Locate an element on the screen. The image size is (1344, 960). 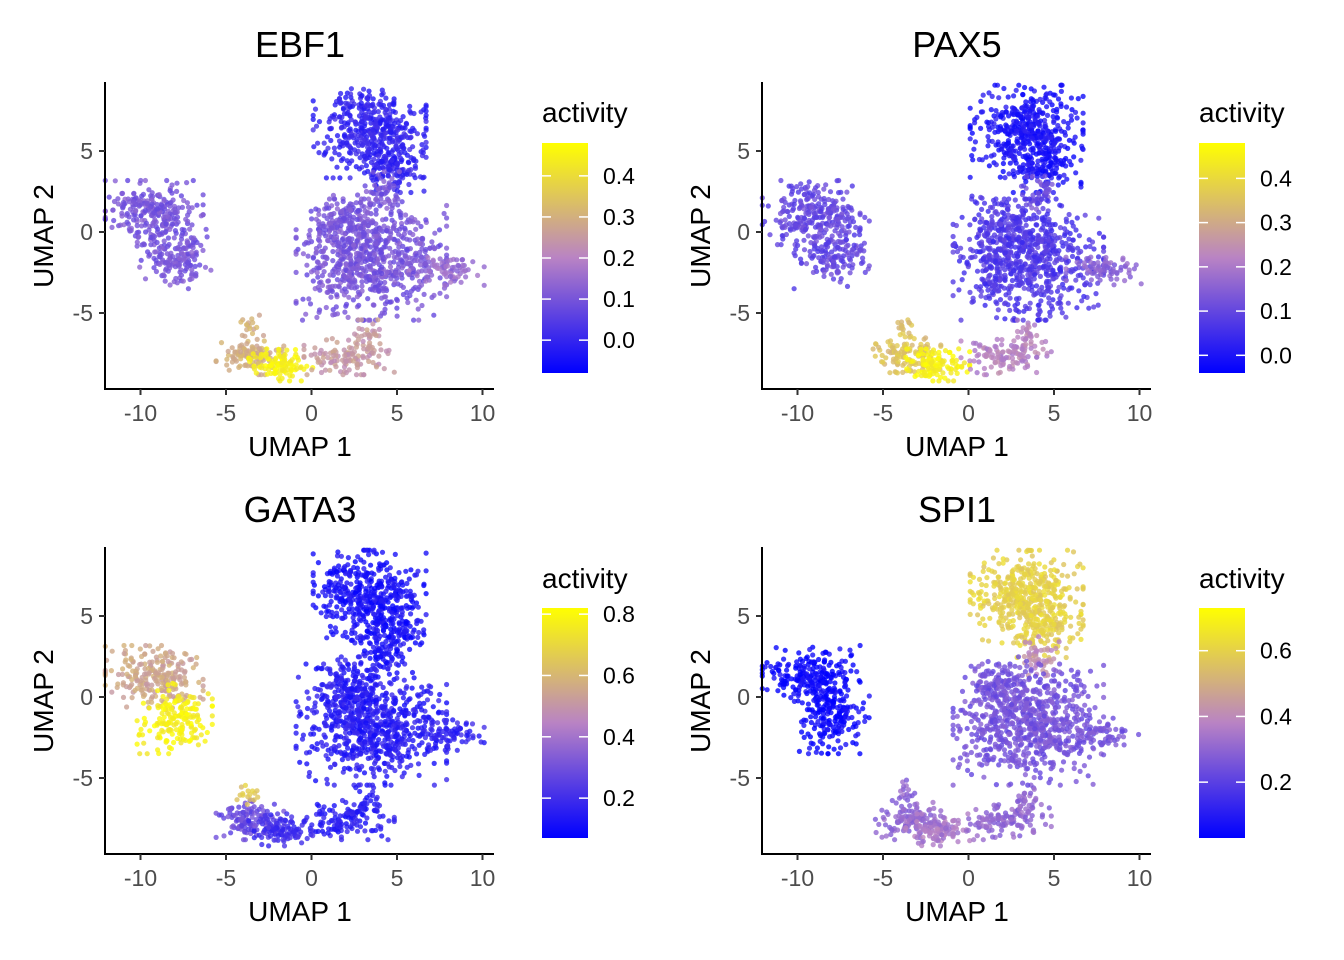
tick-label: 10 is located at coordinates (1140, 413).